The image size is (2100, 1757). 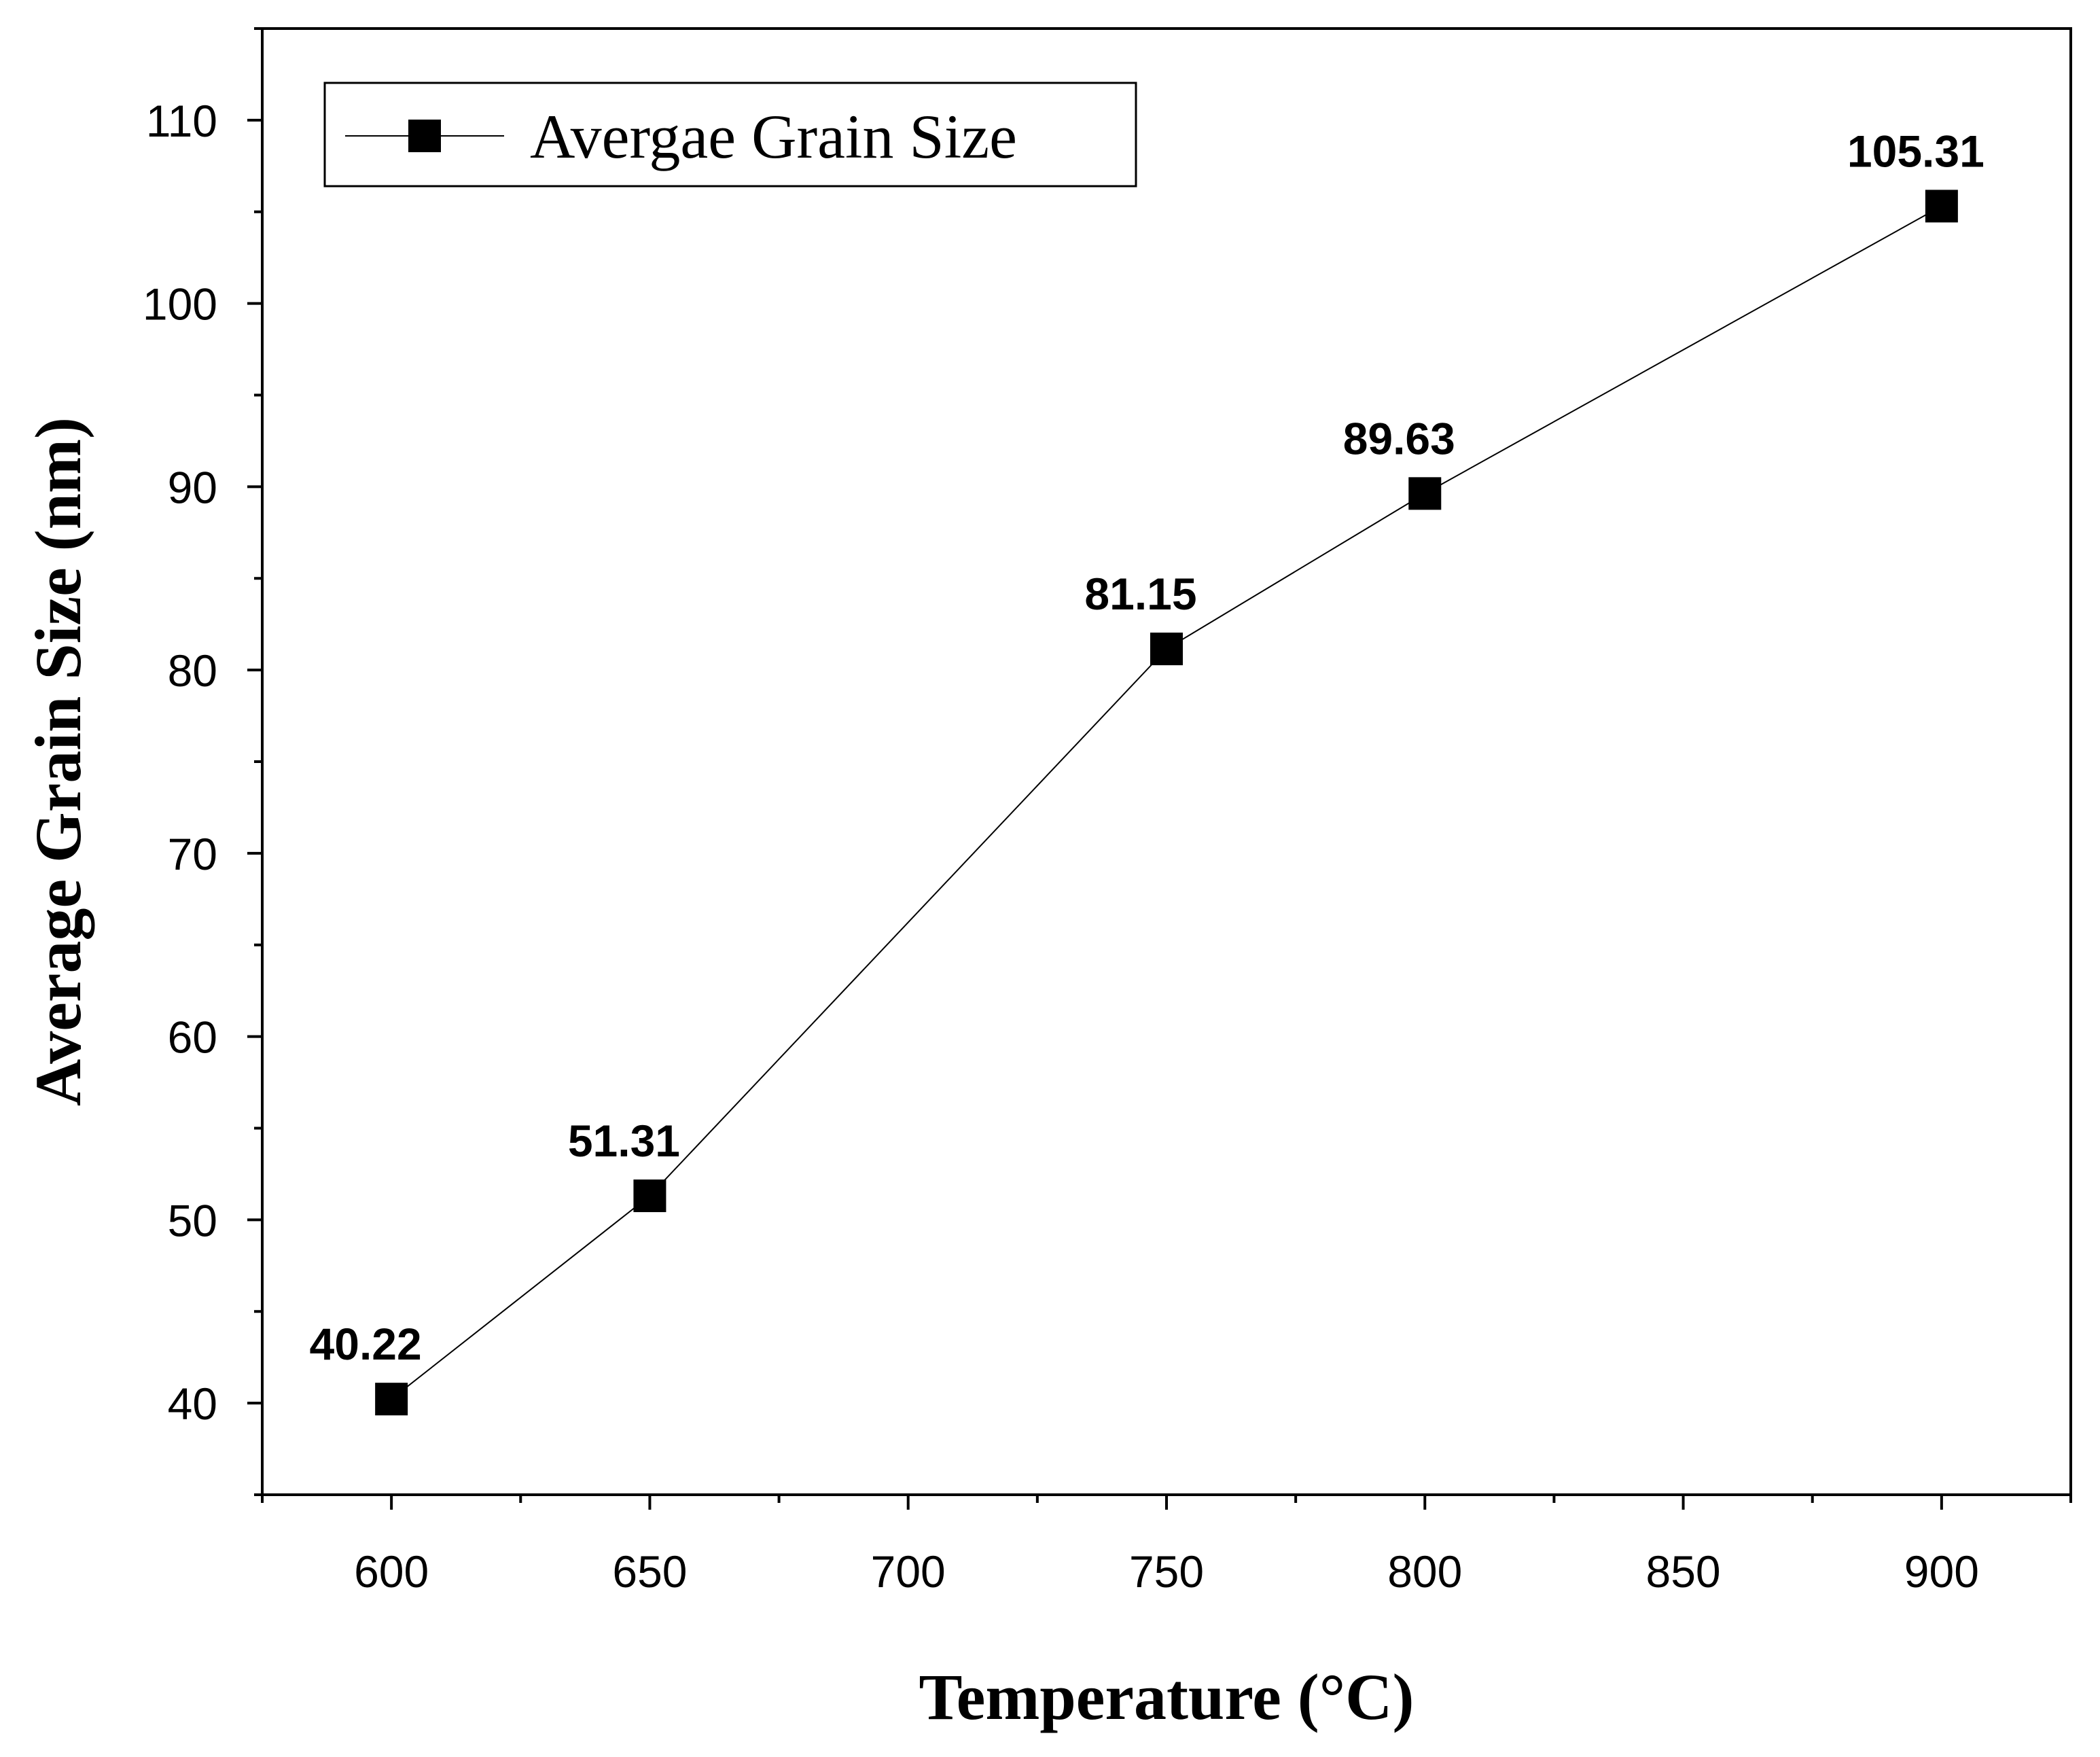 I want to click on x-tick-label: 700, so click(x=909, y=1571).